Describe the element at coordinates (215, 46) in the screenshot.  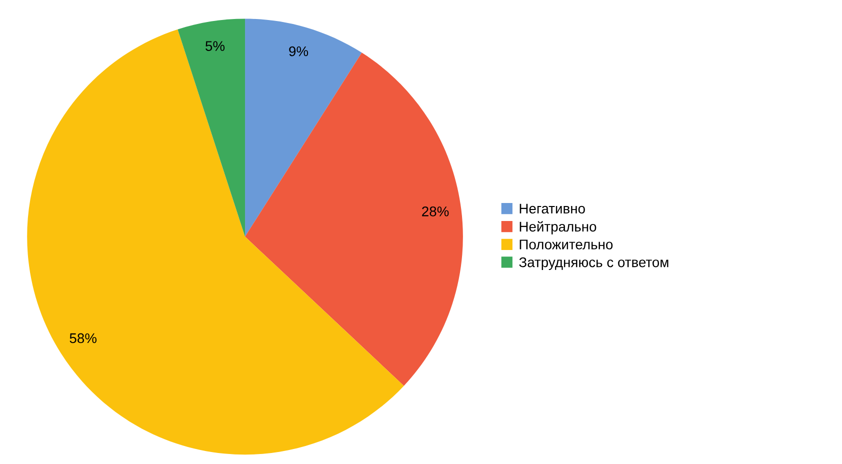
I see `data-label: 5%` at that location.